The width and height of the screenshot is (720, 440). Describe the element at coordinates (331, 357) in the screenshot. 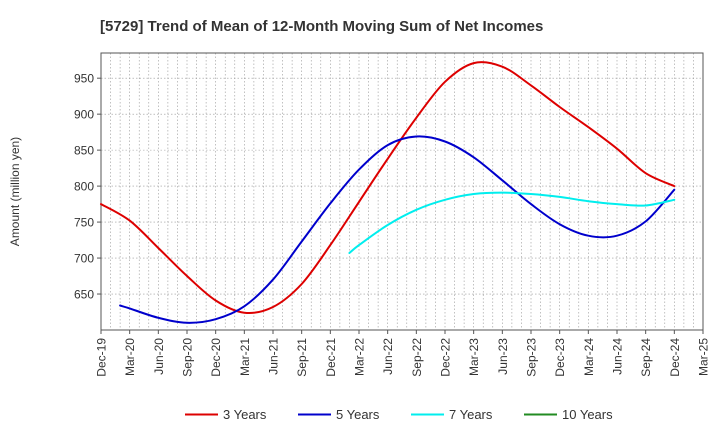

I see `x-tick-label: Dec-21` at that location.